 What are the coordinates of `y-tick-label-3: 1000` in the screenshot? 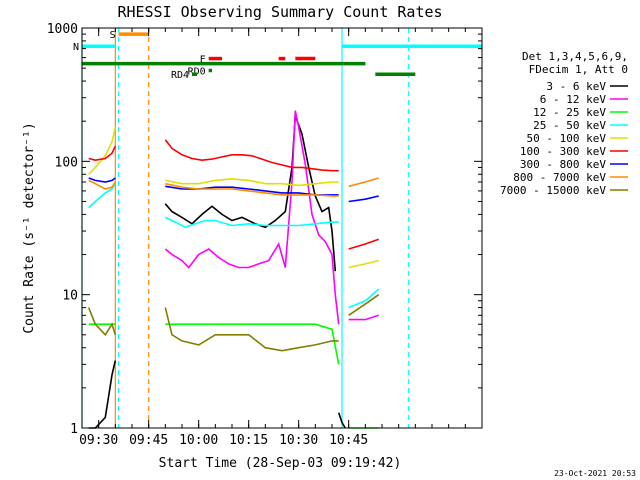 It's located at (62, 29).